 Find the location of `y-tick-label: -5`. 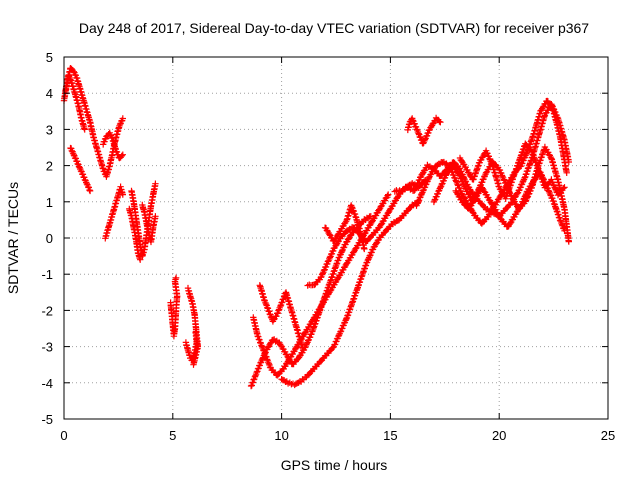

y-tick-label: -5 is located at coordinates (47, 419).